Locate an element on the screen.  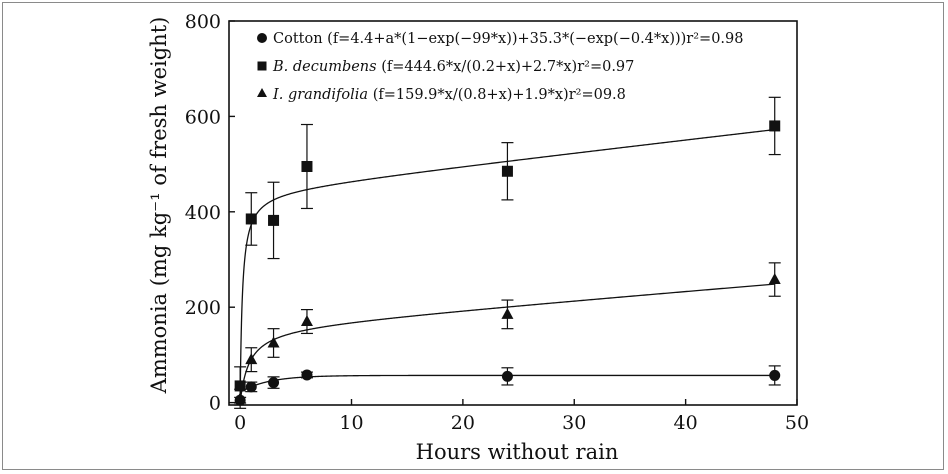
legend-marker-square is located at coordinates (262, 66).